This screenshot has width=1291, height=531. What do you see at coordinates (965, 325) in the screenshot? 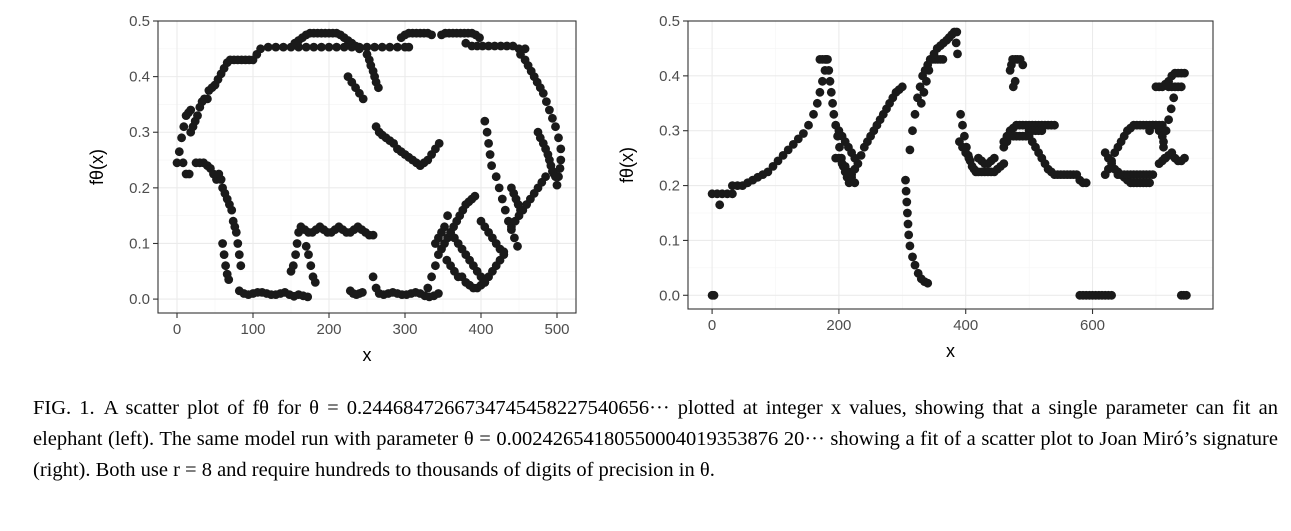
I see `miro-x-tick-label: 400` at bounding box center [965, 325].